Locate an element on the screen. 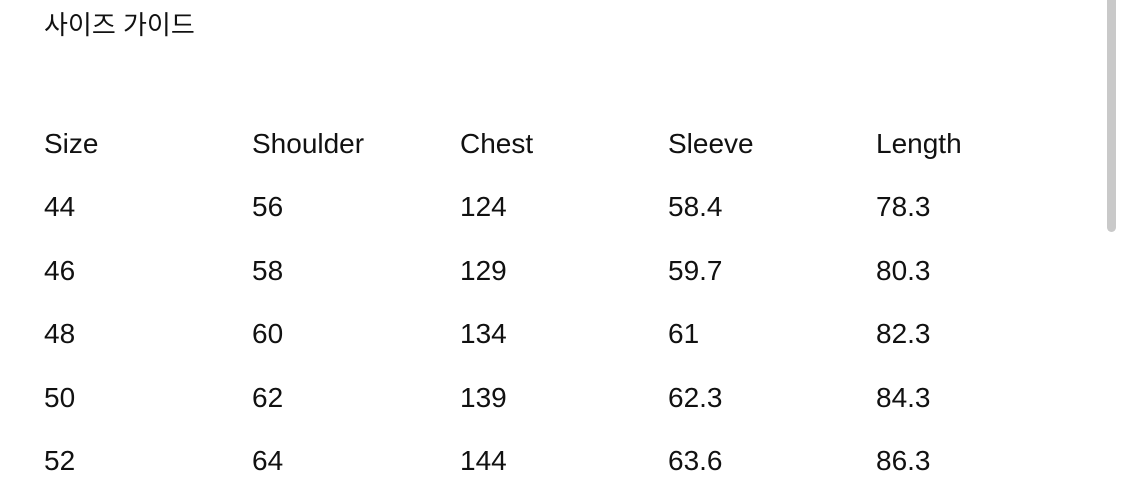  table-cell-shoulder: 62 is located at coordinates (356, 398).